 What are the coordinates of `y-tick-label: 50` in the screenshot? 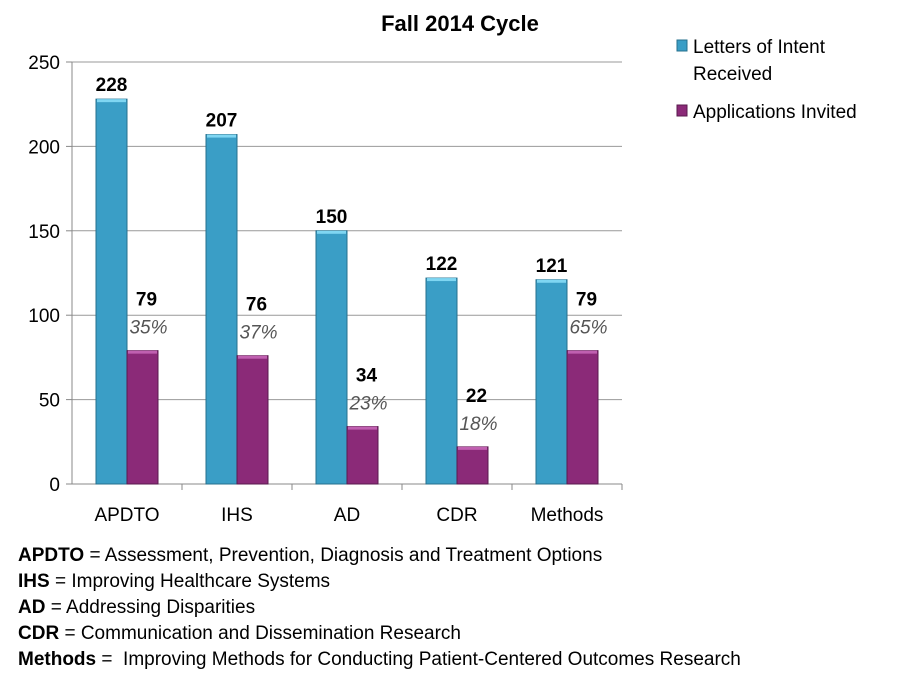 It's located at (49, 401).